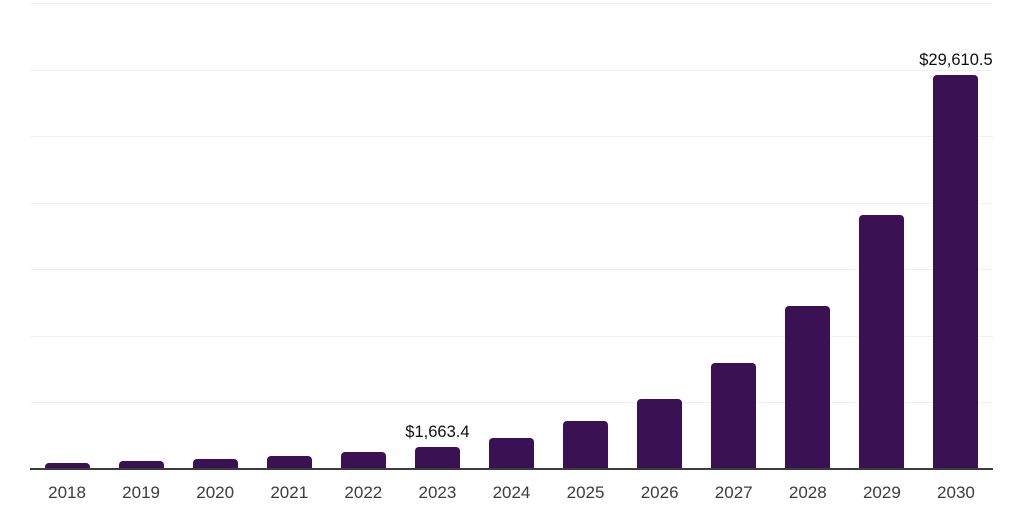  Describe the element at coordinates (733, 492) in the screenshot. I see `x-tick-label-2027: 2027` at that location.